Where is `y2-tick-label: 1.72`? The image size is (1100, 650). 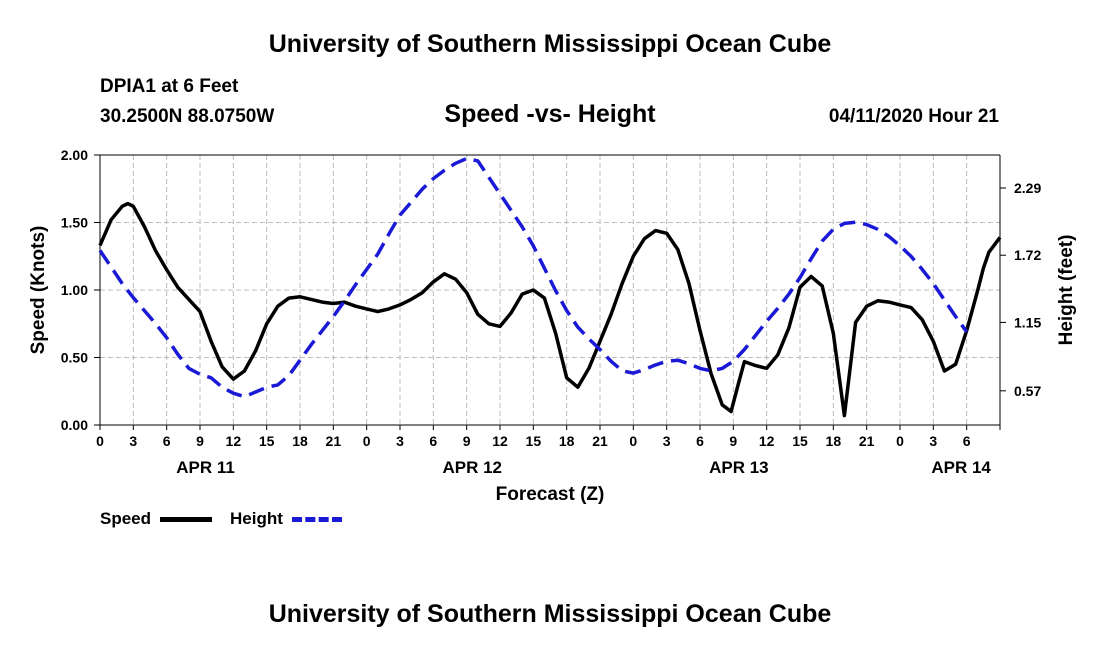 y2-tick-label: 1.72 is located at coordinates (1027, 255).